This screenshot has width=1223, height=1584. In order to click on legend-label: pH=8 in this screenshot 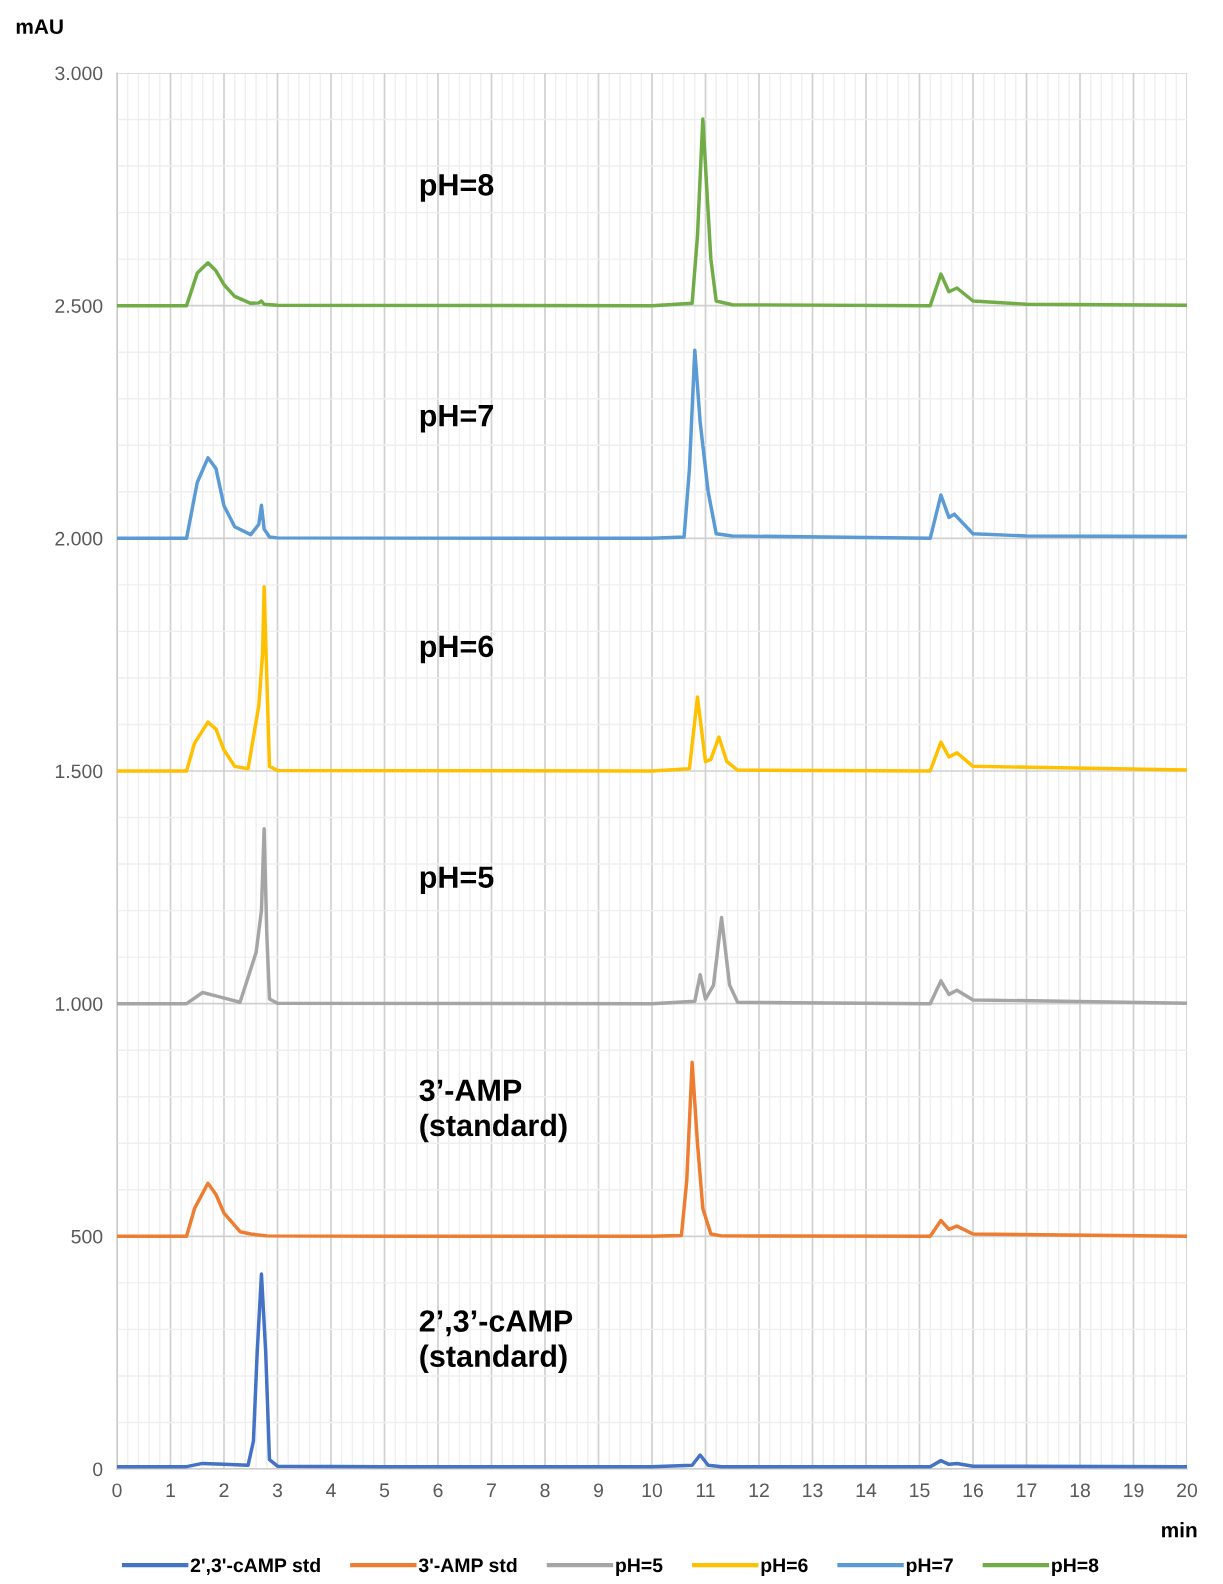, I will do `click(1075, 1567)`.